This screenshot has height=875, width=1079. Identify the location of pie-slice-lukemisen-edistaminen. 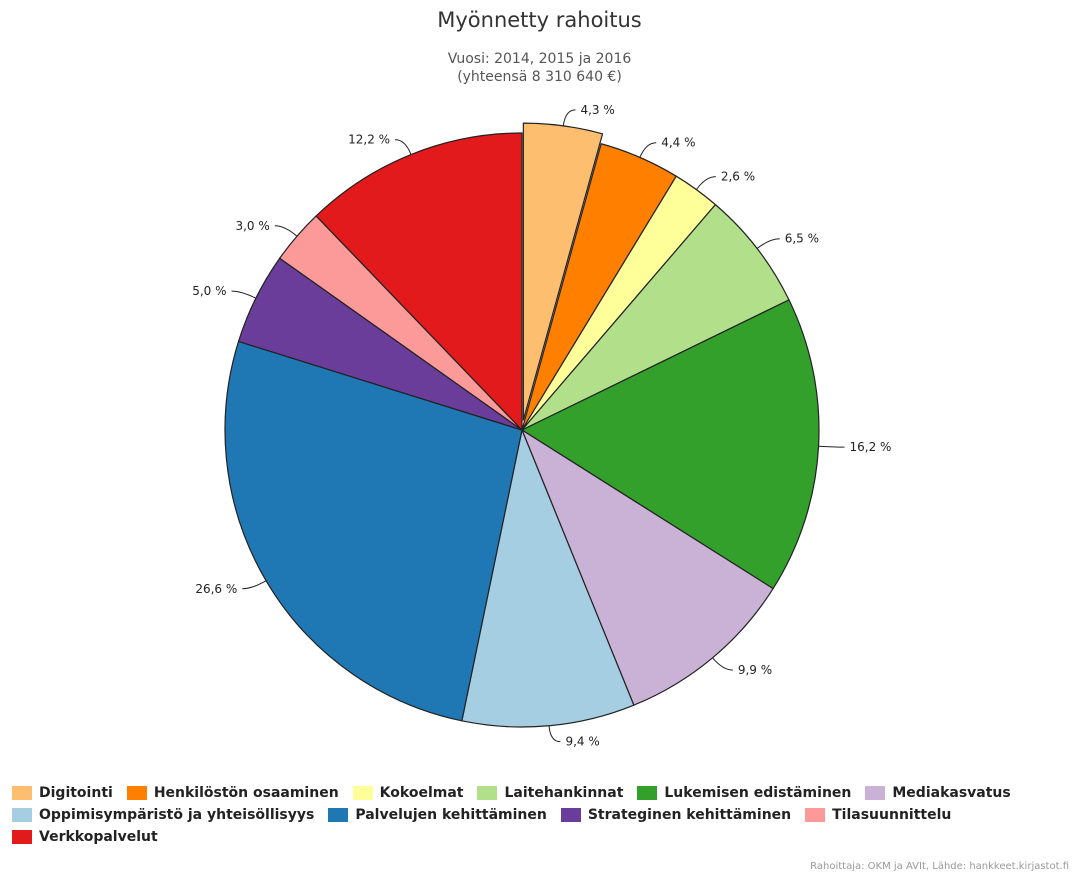
(670, 444).